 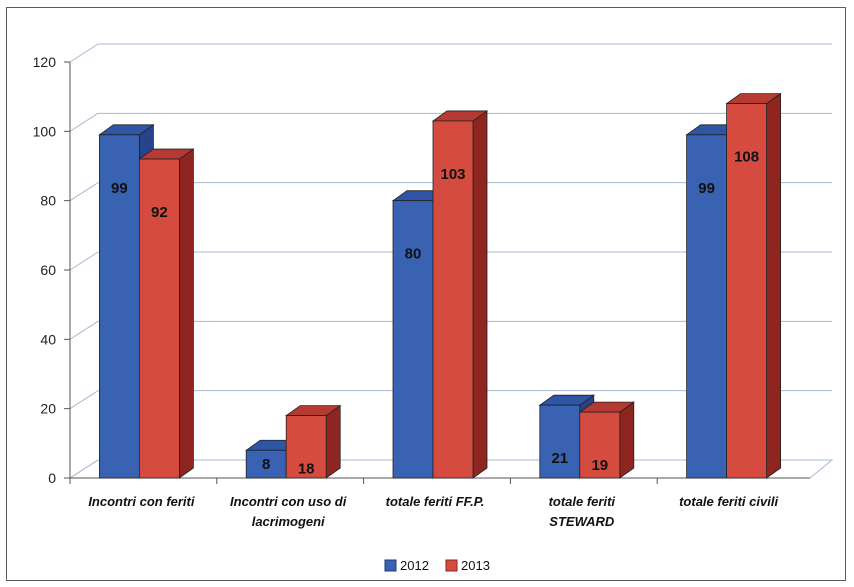 I want to click on data-label-2012: 80, so click(x=413, y=254).